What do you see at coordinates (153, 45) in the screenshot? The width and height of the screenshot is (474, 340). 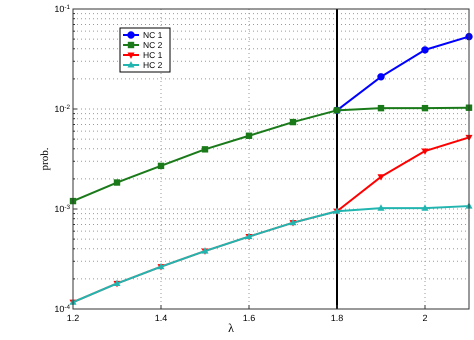 I see `legend-label: NC 2` at bounding box center [153, 45].